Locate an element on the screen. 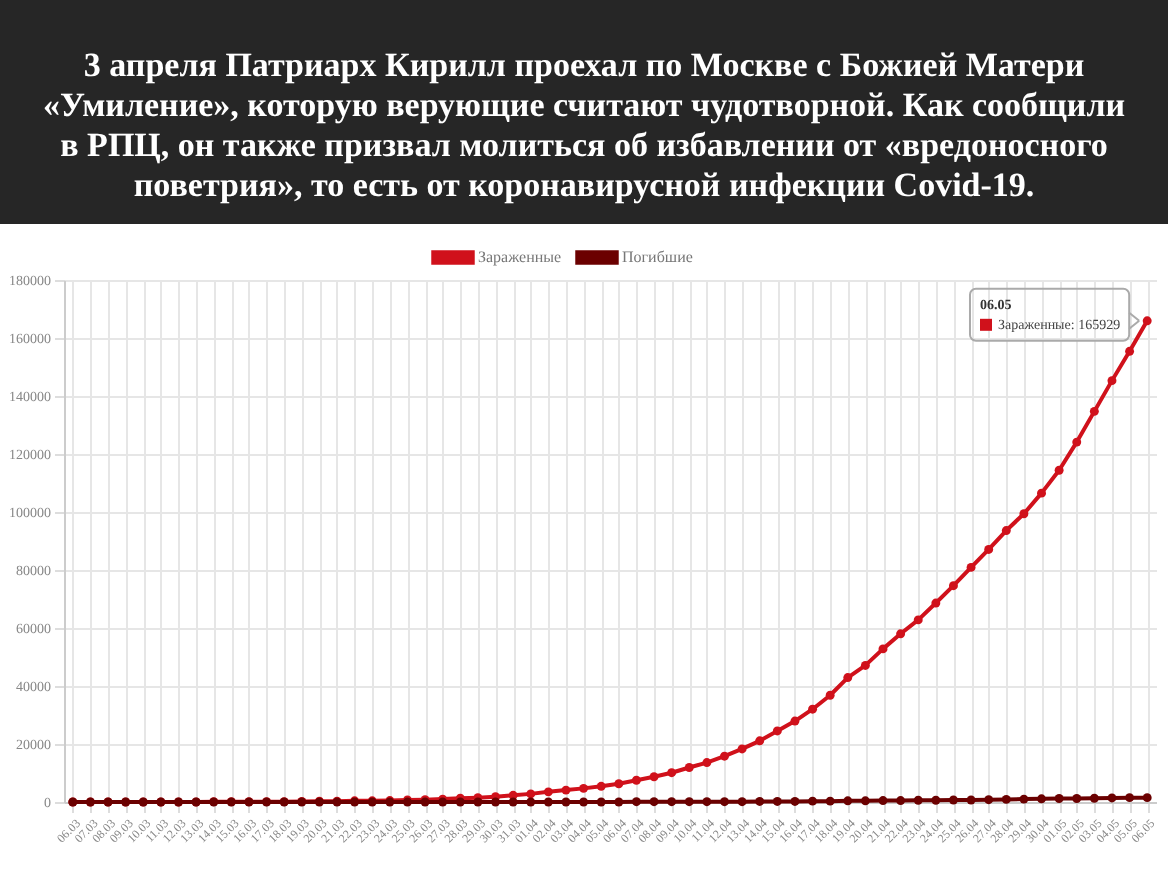  legend-label: Зараженные is located at coordinates (520, 256).